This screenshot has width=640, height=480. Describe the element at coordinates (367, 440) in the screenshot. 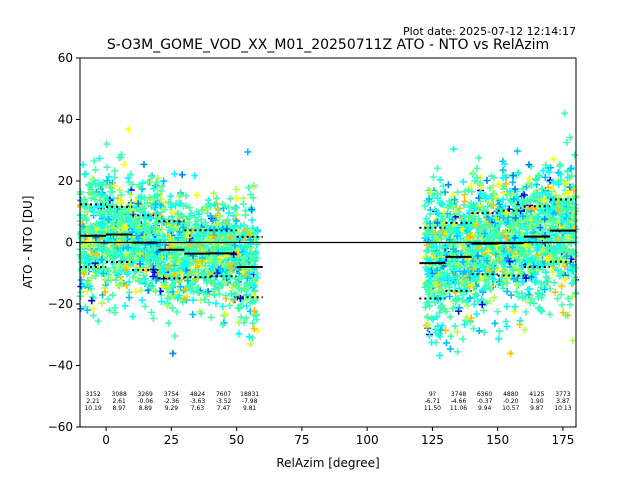

I see `x-tick-label: 100` at that location.